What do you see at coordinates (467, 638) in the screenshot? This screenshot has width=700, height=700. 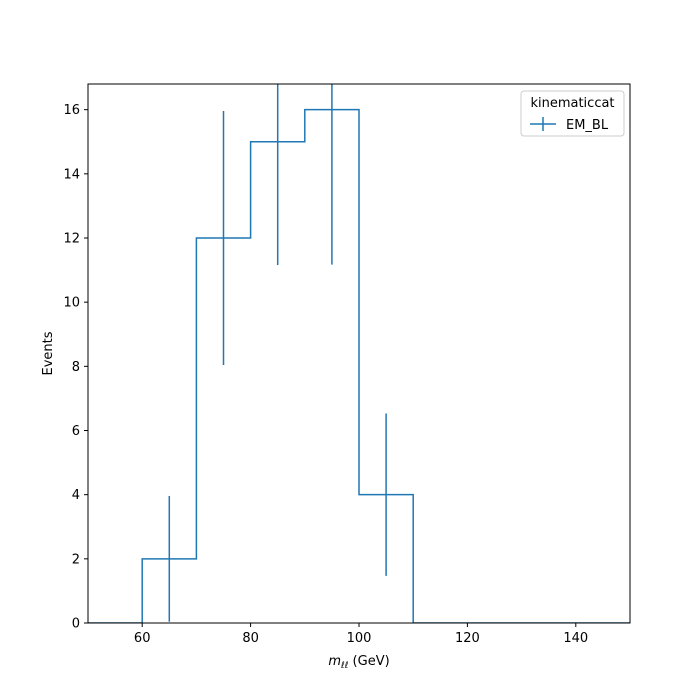 I see `x-tick-label: 120` at bounding box center [467, 638].